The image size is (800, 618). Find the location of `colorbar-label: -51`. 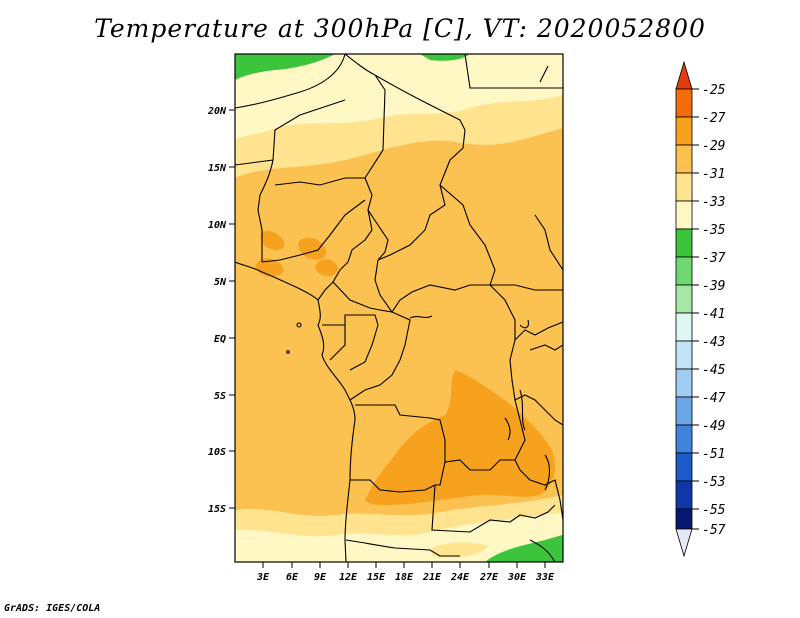

colorbar-label: -51 is located at coordinates (713, 454).